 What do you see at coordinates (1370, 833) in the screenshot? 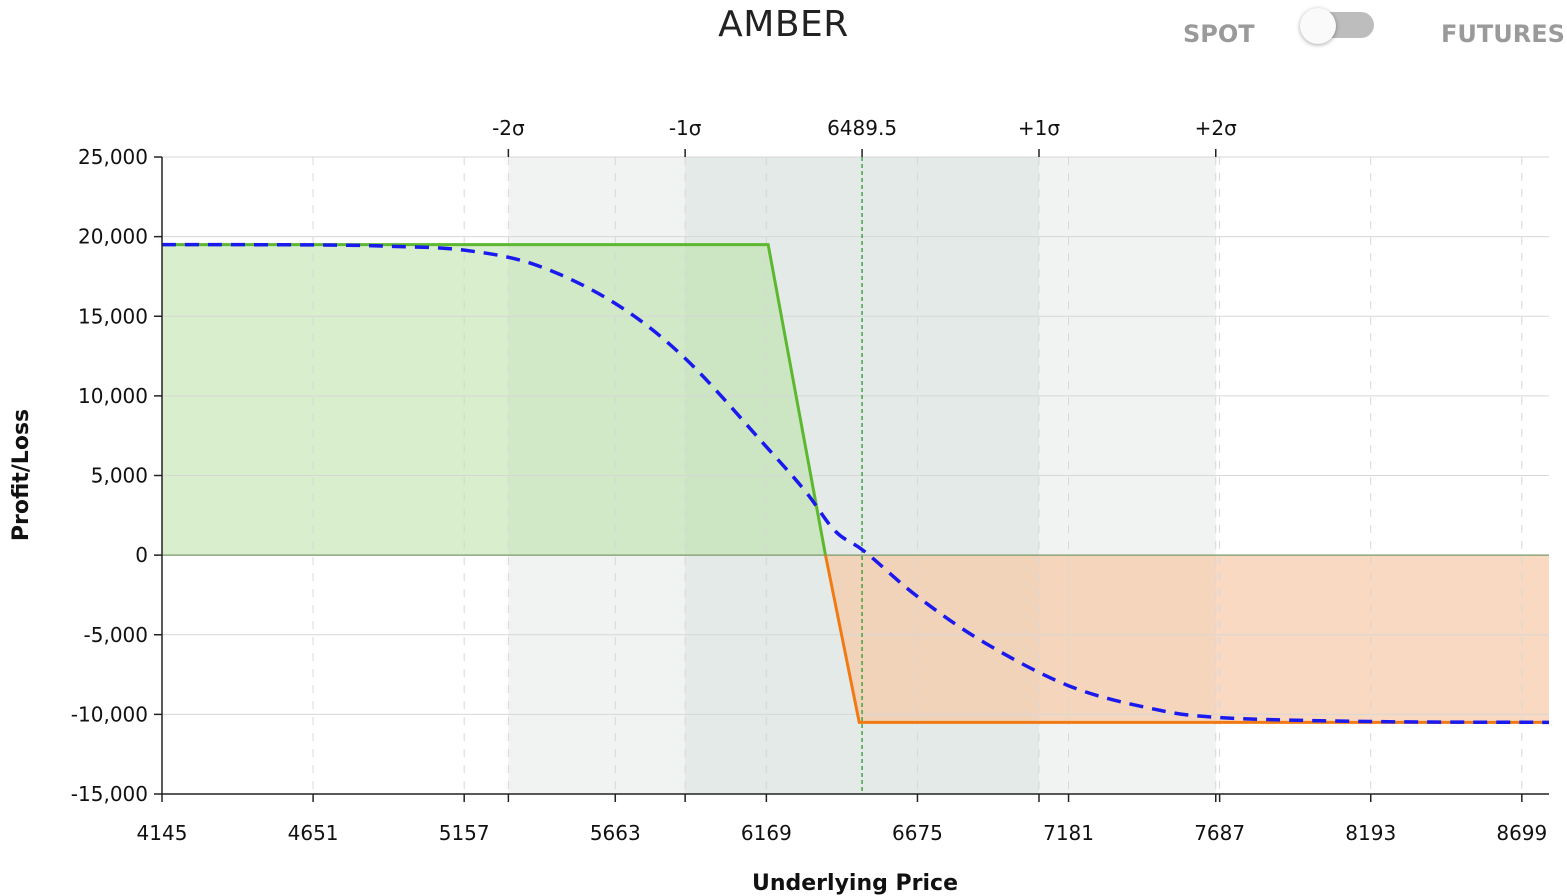
I see `x-tick-label-8: 8193` at bounding box center [1370, 833].